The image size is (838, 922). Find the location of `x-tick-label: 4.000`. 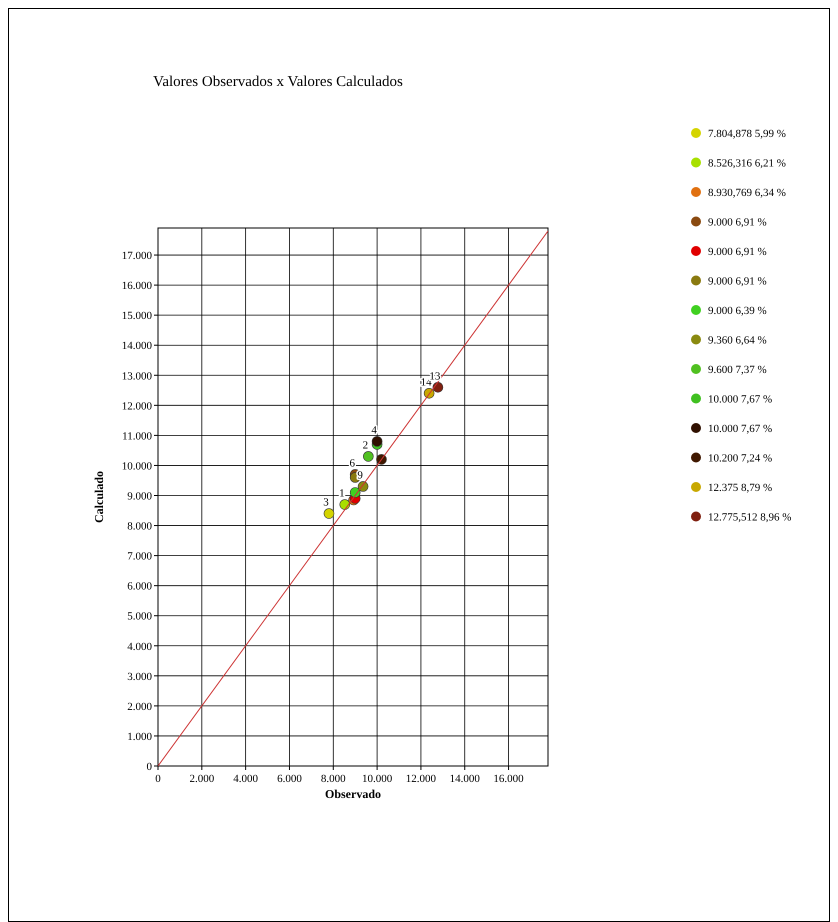

x-tick-label: 4.000 is located at coordinates (246, 779).